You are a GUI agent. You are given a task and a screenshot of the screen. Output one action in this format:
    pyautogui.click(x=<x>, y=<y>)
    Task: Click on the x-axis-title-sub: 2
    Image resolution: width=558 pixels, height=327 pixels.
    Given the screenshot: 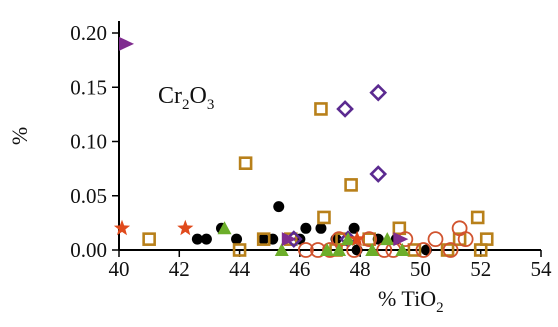 What is the action you would take?
    pyautogui.click(x=440, y=308)
    